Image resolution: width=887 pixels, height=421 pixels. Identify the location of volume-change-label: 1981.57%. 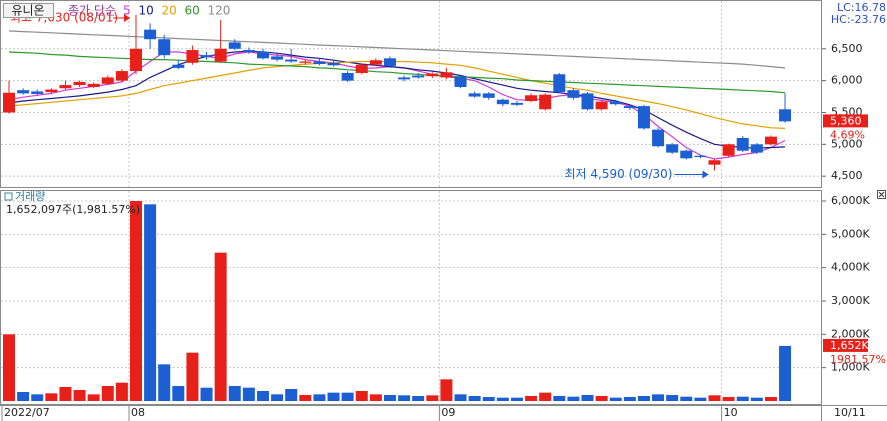
(858, 359).